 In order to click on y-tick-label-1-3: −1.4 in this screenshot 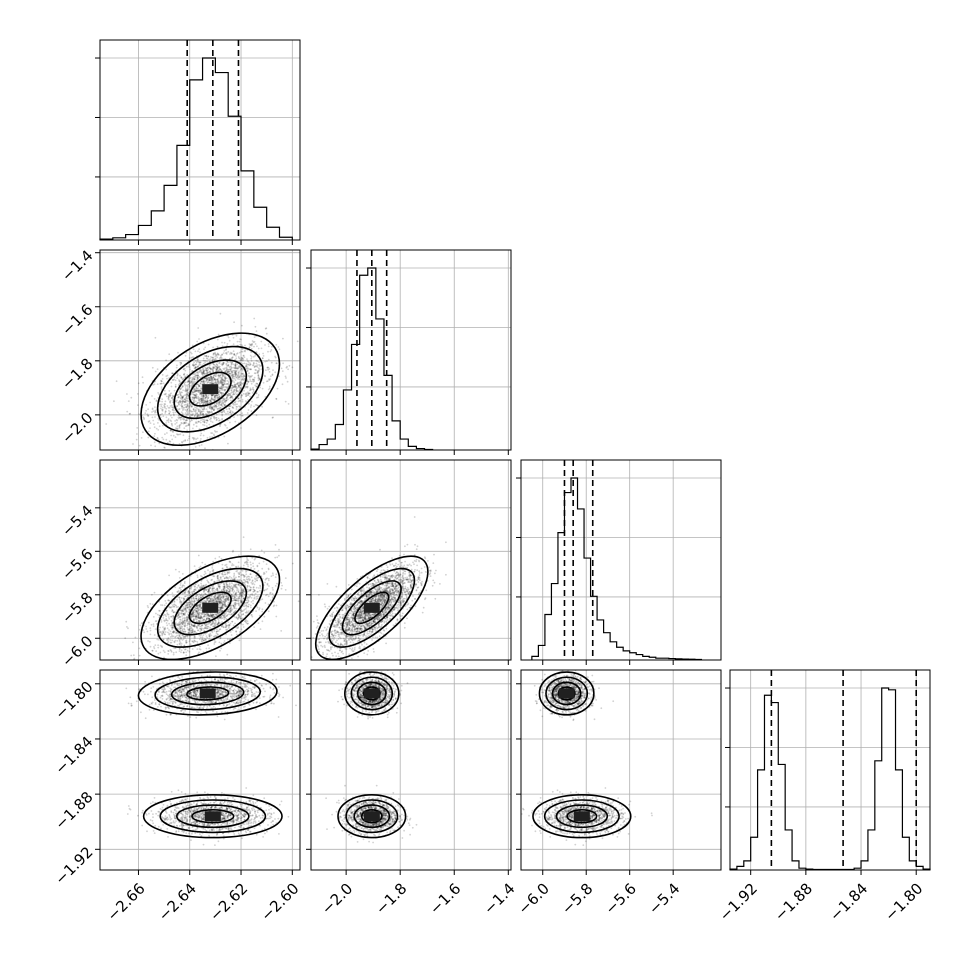, I will do `click(77, 266)`.